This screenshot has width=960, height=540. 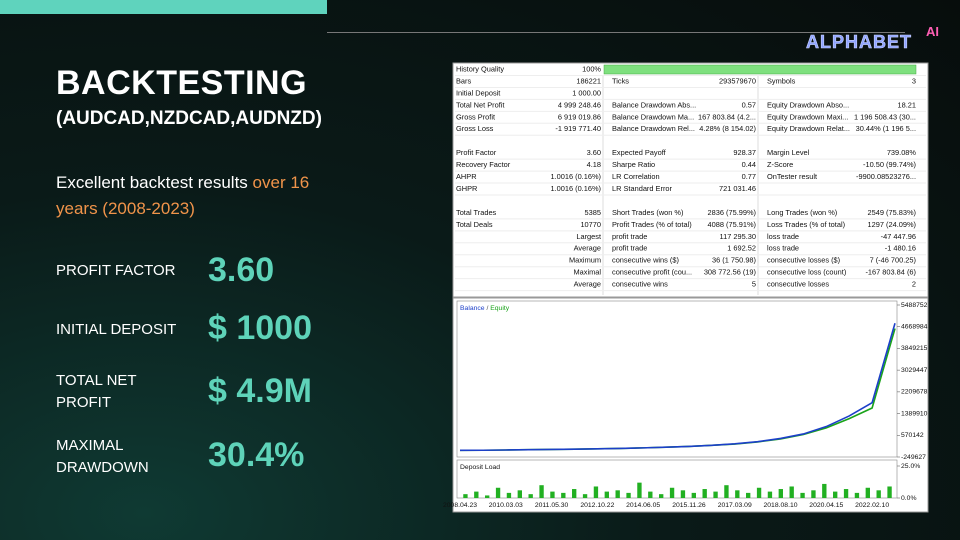 What do you see at coordinates (826, 505) in the screenshot?
I see `x-tick-label: 2020.04.15` at bounding box center [826, 505].